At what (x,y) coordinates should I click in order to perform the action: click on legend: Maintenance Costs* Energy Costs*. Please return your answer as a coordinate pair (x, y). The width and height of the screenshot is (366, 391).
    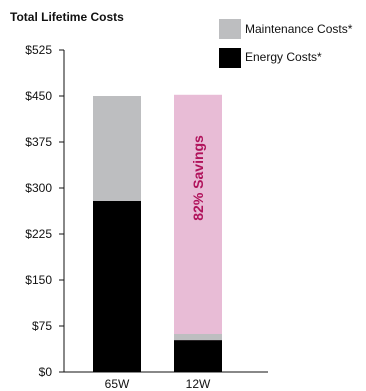
    Looking at the image, I should click on (286, 43).